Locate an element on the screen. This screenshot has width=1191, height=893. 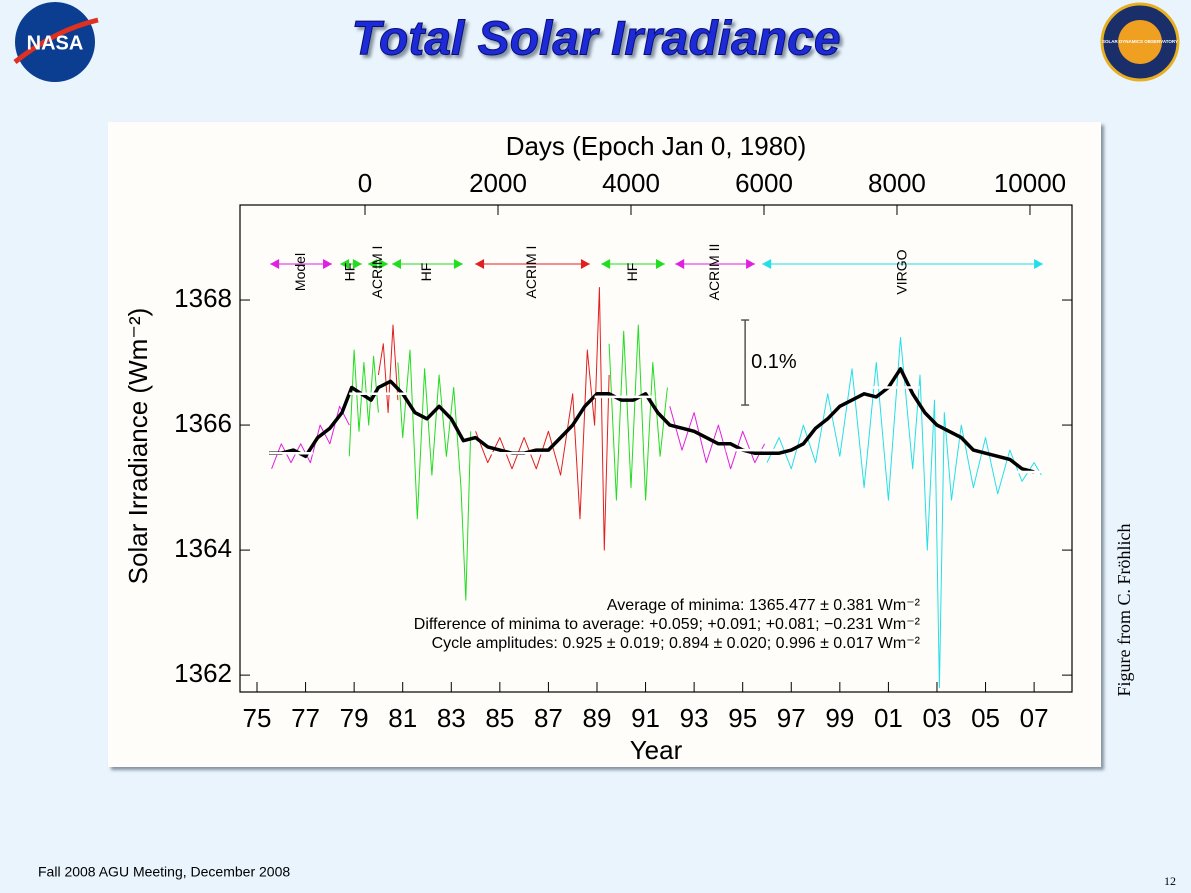
x2-tick-label: 2000 is located at coordinates (498, 183).